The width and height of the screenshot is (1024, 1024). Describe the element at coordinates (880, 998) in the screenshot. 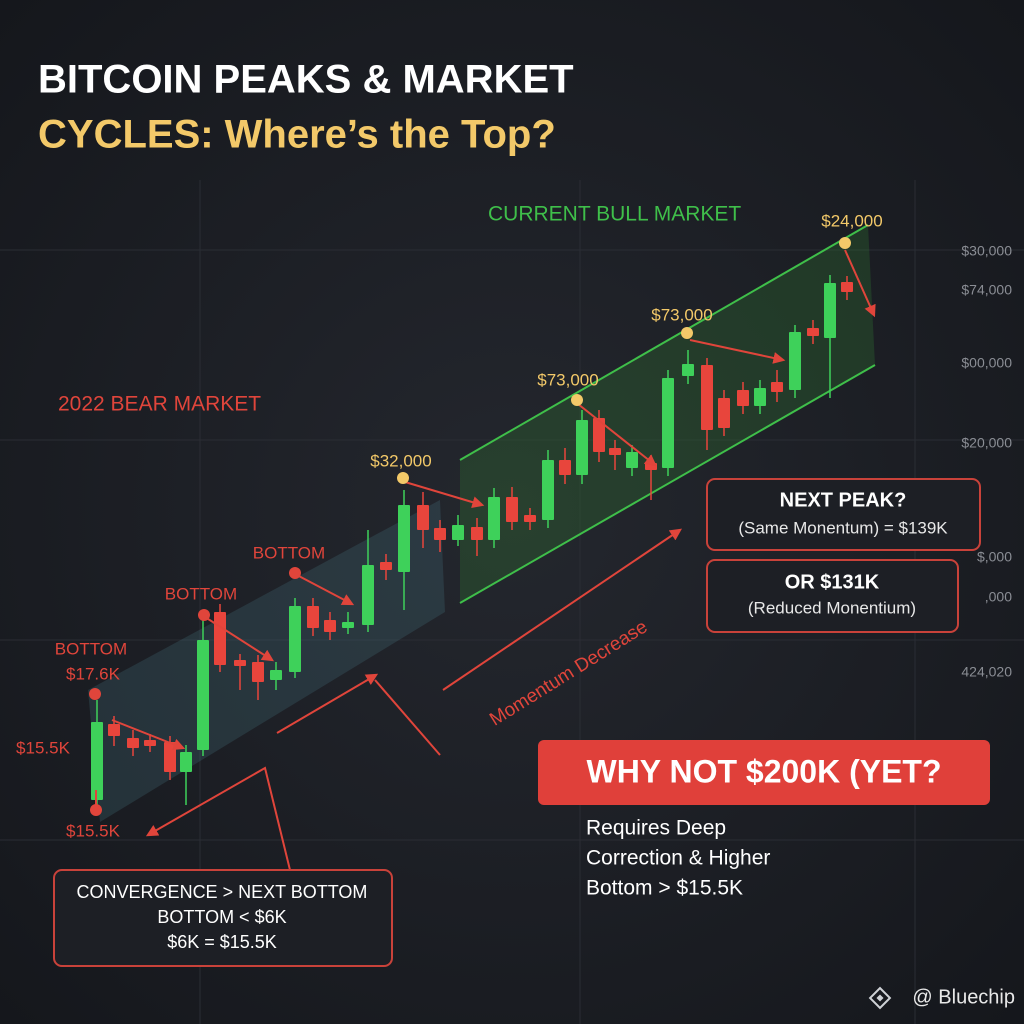

I see `brand-logo` at that location.